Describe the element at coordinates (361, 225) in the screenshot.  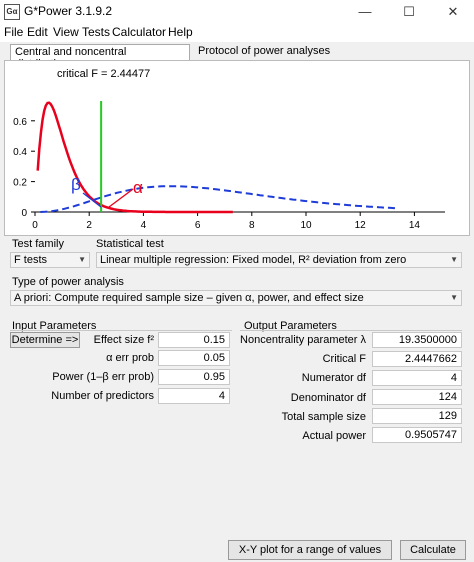
I see `x-tick-label: 12` at that location.